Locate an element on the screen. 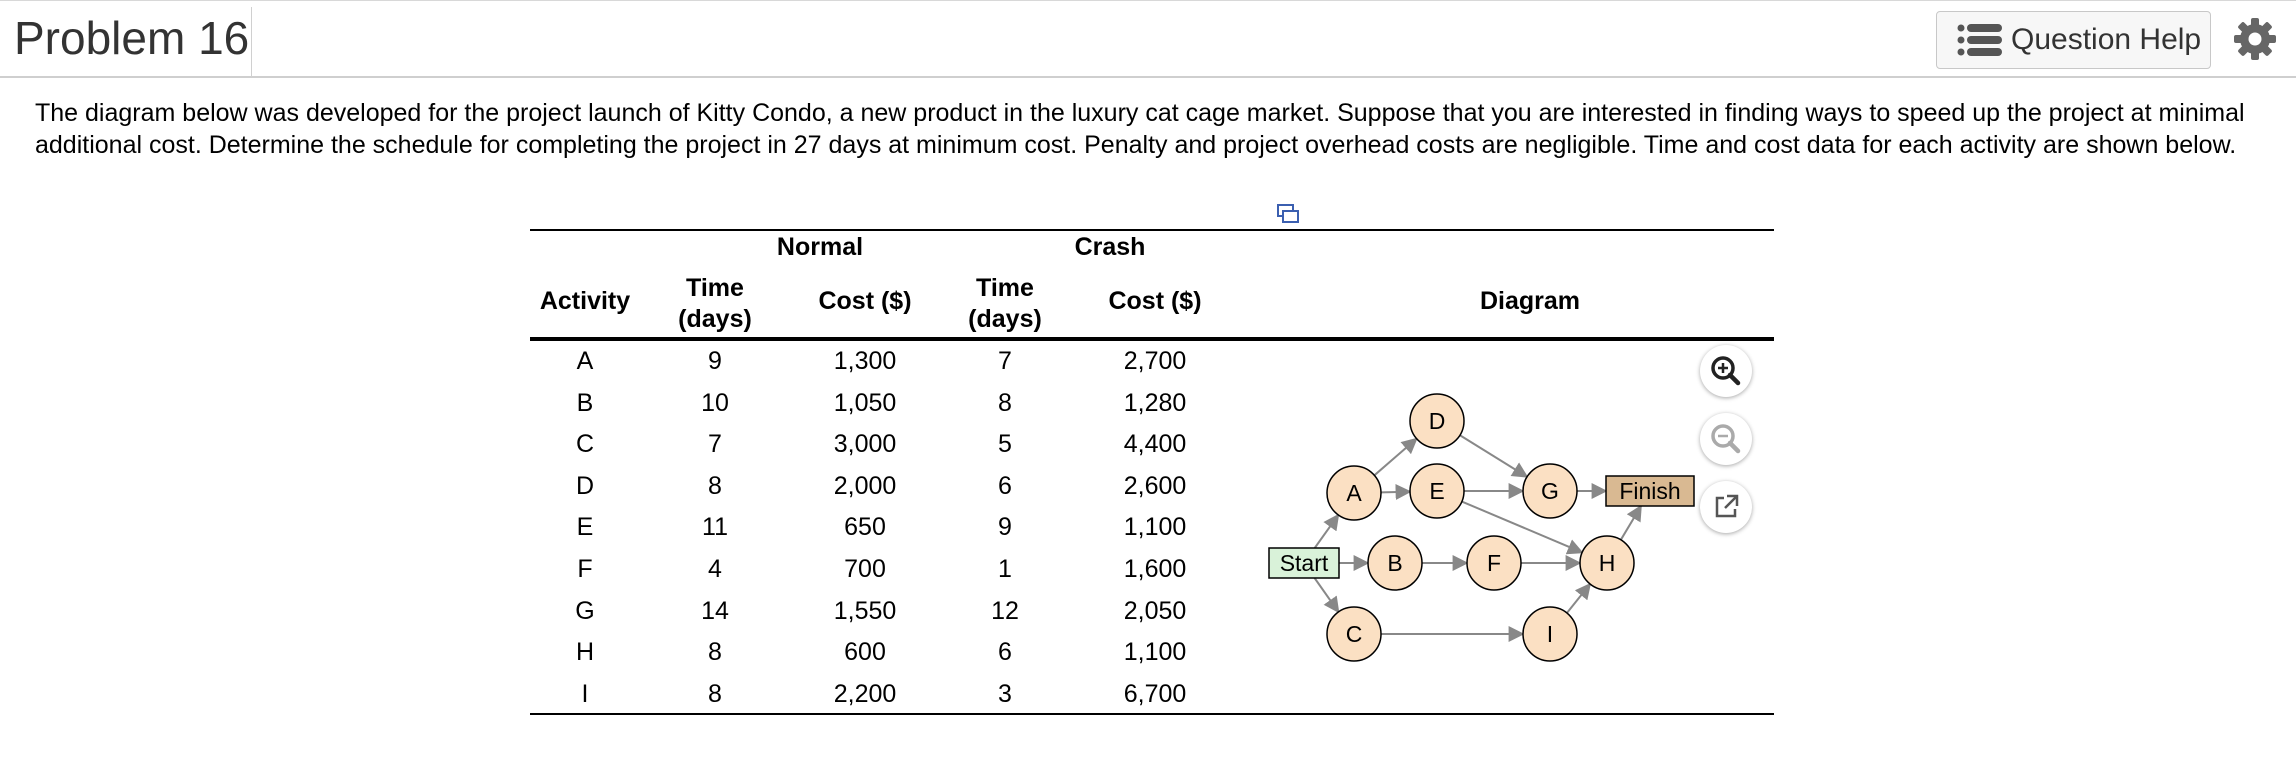 The image size is (2296, 764). network-diagram: A B C D E F G H I Start Finish is located at coordinates (1494, 513).